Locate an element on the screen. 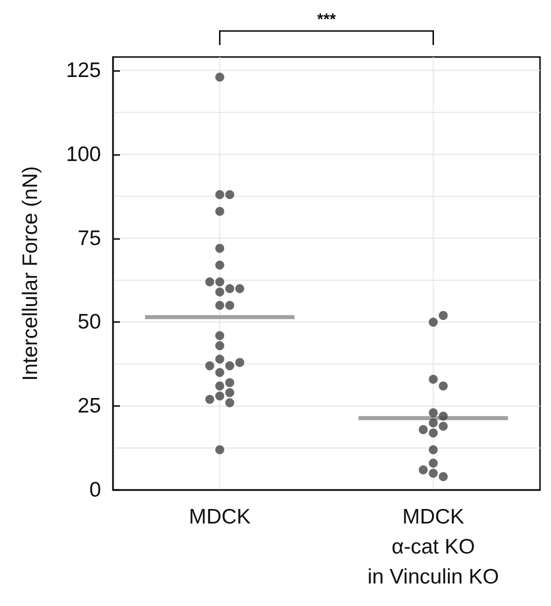  y-tick-label: 100 is located at coordinates (83, 154).